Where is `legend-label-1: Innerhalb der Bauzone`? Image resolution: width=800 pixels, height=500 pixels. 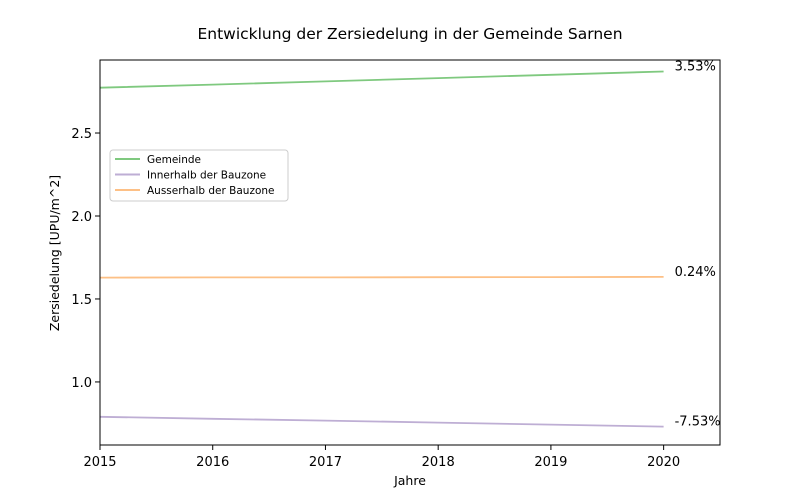 legend-label-1: Innerhalb der Bauzone is located at coordinates (206, 176).